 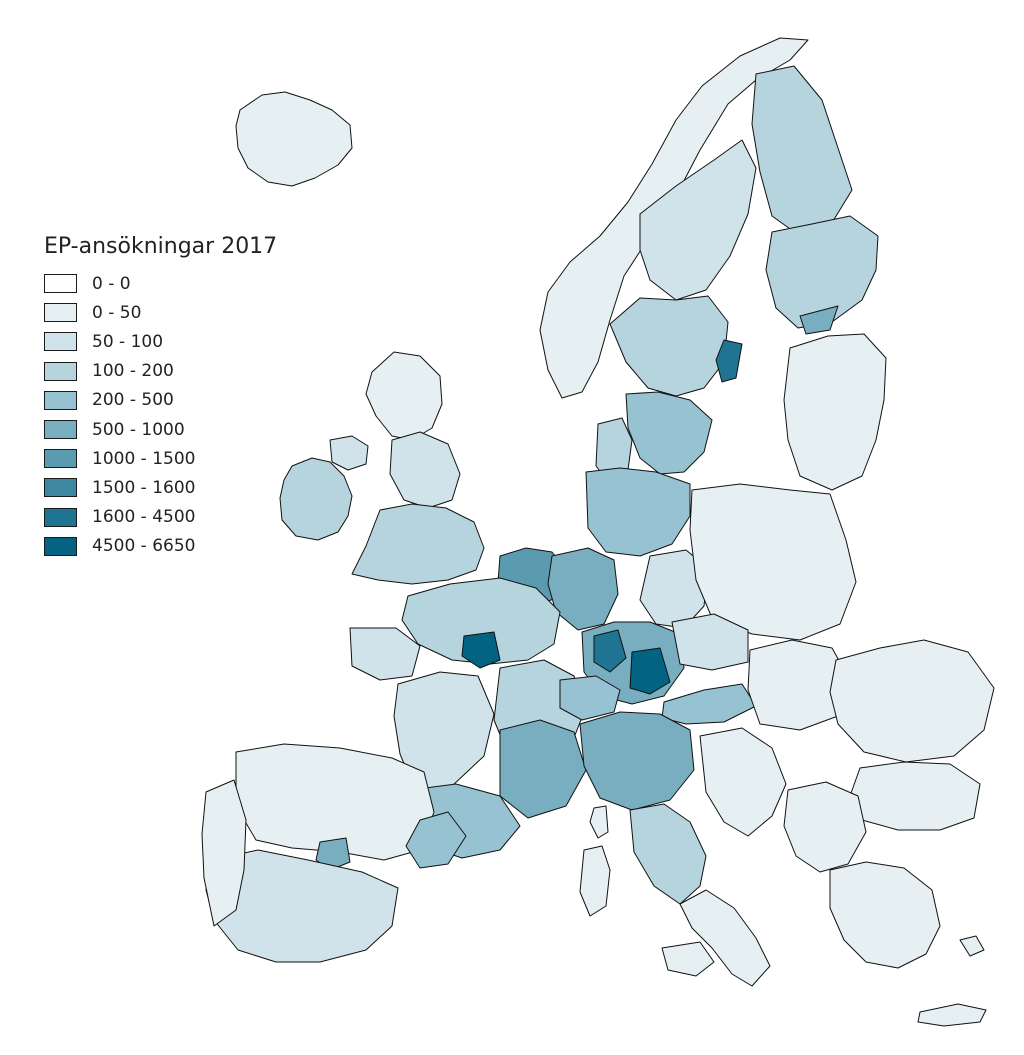 What do you see at coordinates (802, 151) in the screenshot?
I see `region-finland-north` at bounding box center [802, 151].